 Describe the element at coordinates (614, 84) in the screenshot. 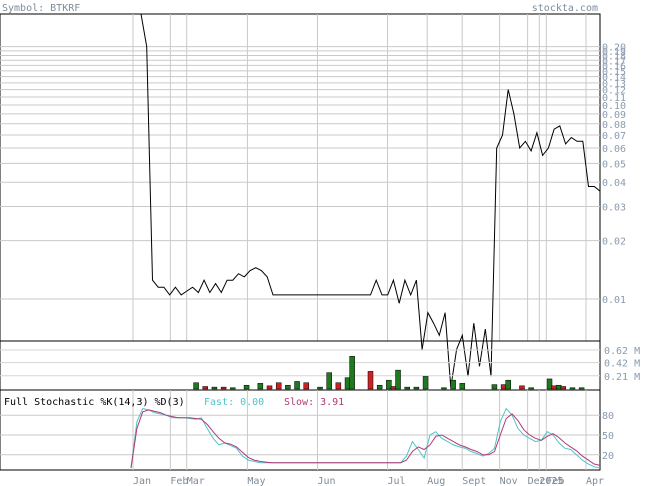

I see `price-y-tick-label: 0.13` at that location.